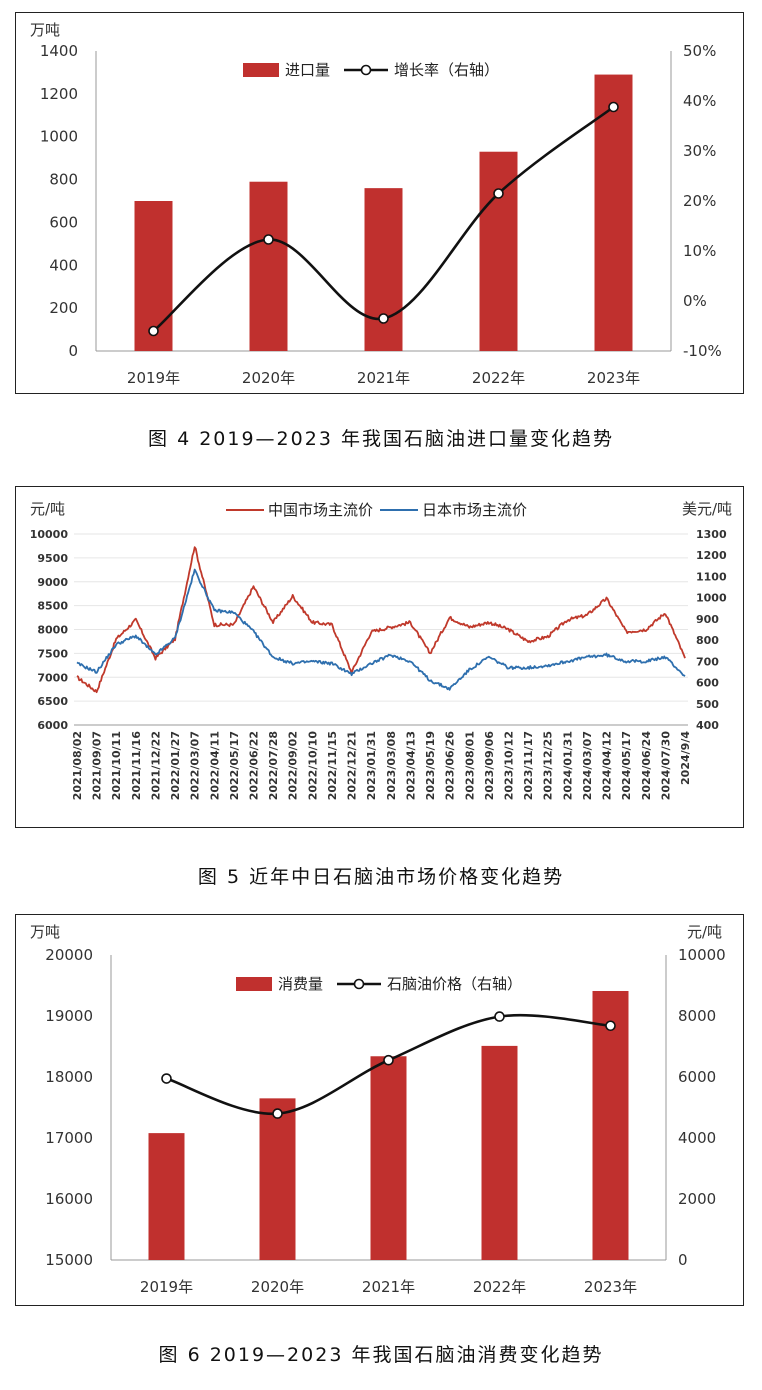 The image size is (762, 1390). Describe the element at coordinates (195, 765) in the screenshot. I see `x-tick-label: 2022/03/07` at that location.